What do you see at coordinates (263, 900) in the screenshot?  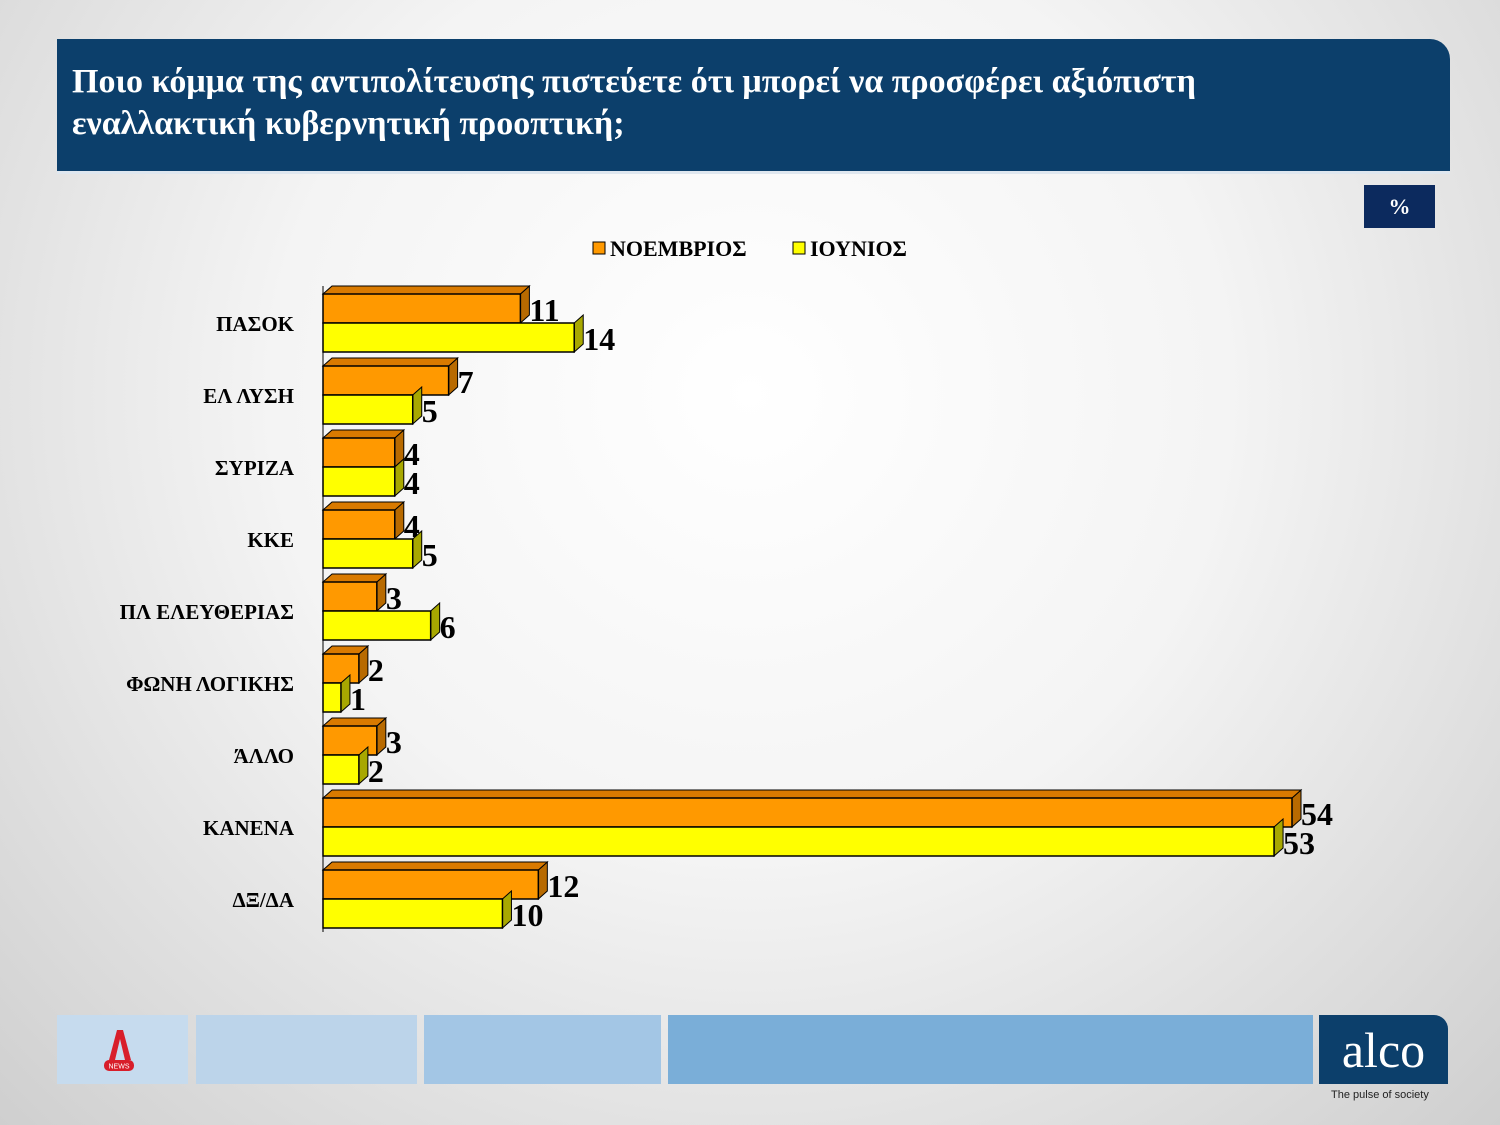 I see `category-label: ΔΞ/ΔΑ` at bounding box center [263, 900].